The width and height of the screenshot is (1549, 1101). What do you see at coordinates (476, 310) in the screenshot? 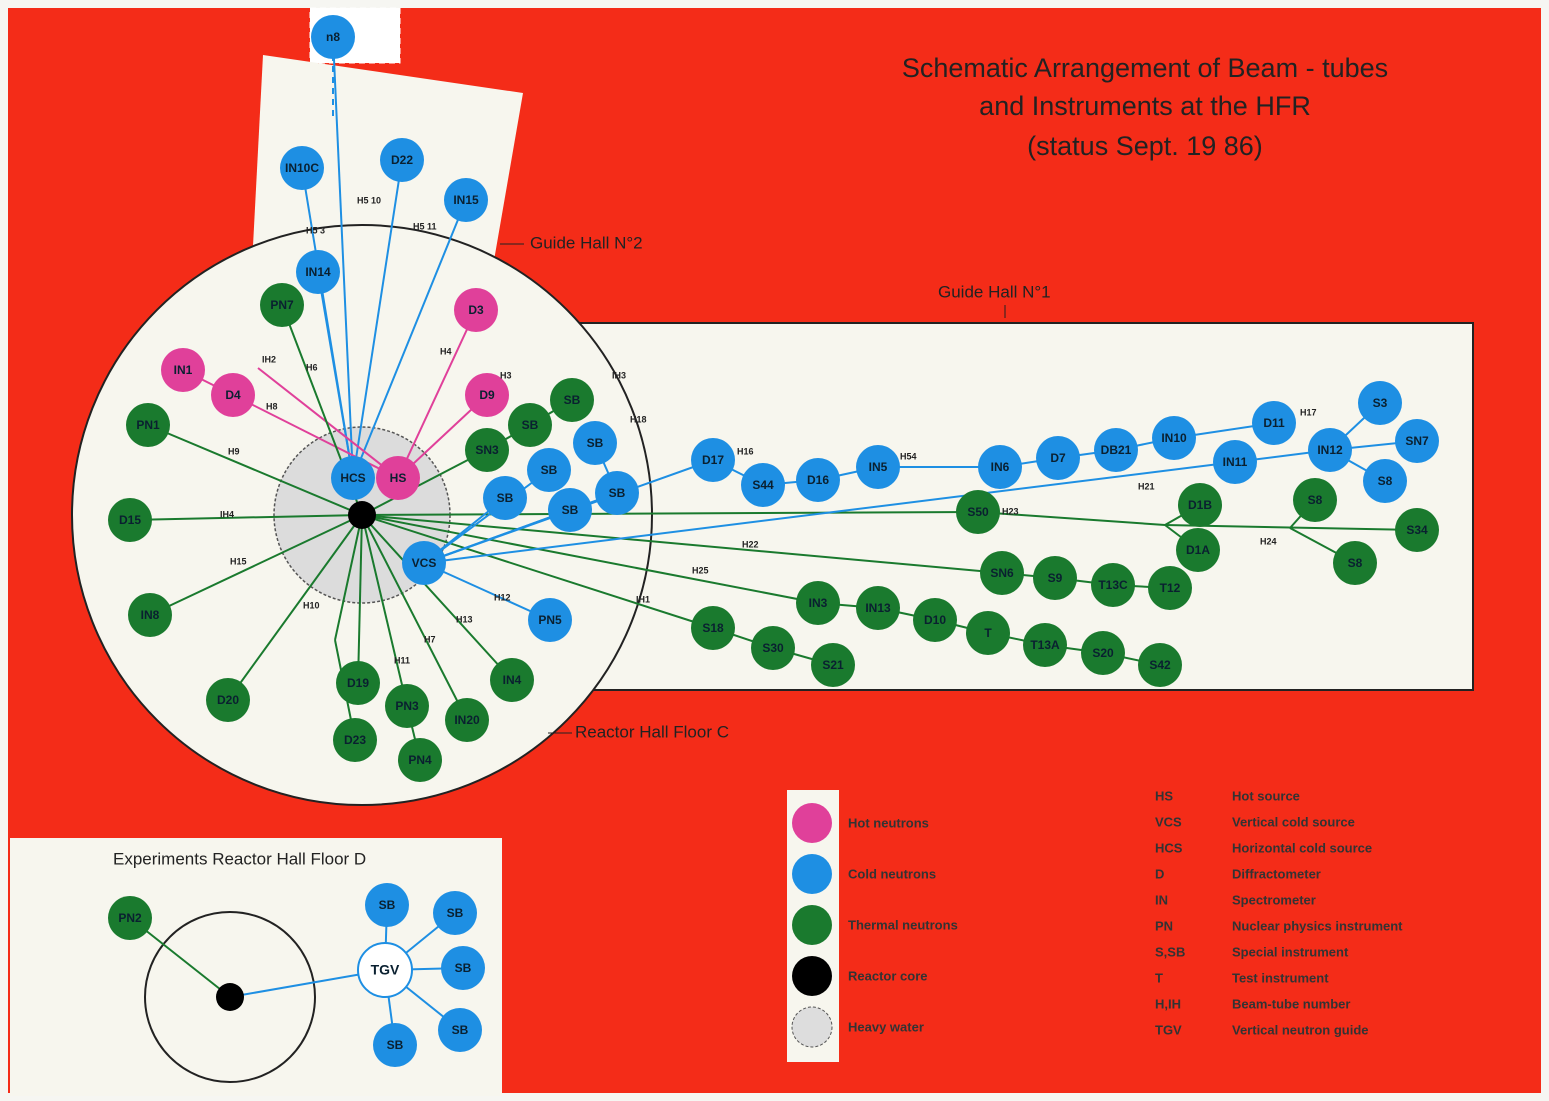
I see `node-label: D3` at bounding box center [476, 310].